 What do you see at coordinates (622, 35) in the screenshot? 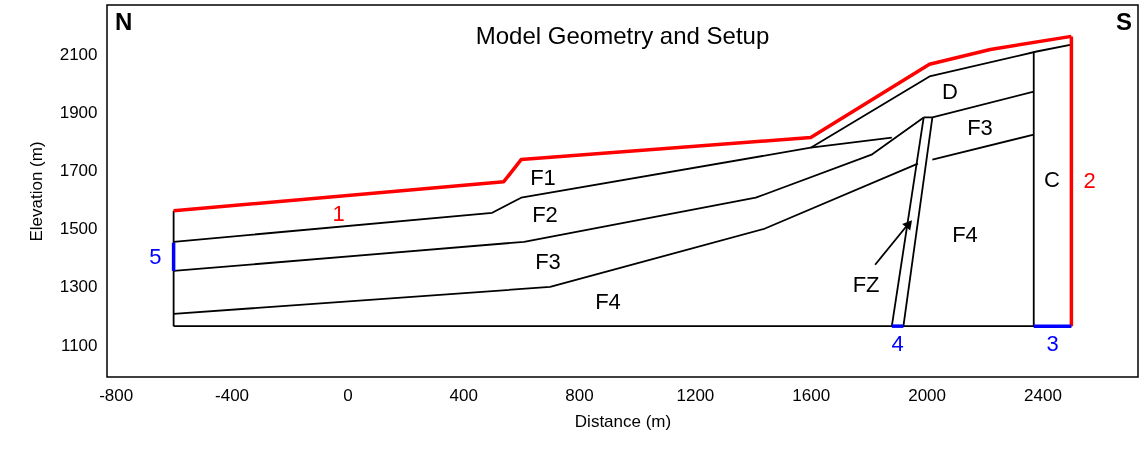
I see `text: Model Geometry and Setup` at bounding box center [622, 35].